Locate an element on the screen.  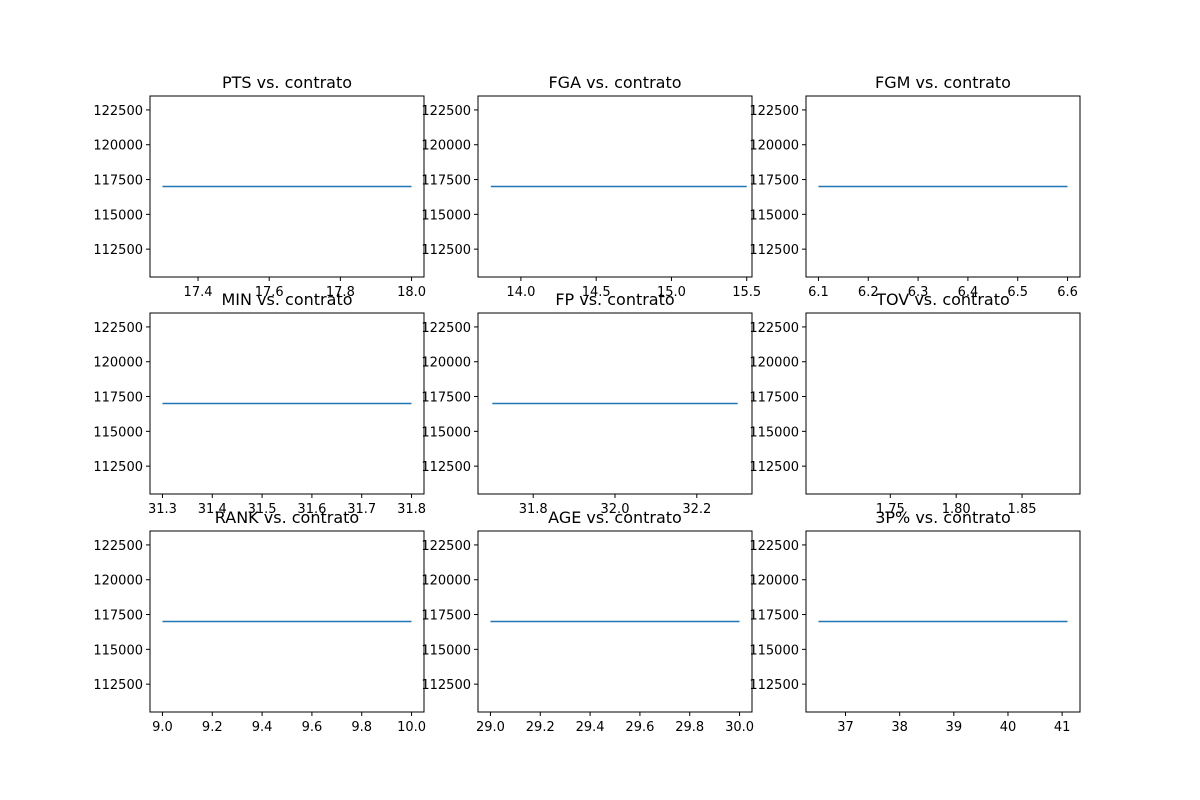
subplot-title: AGE vs. contrato is located at coordinates (615, 517).